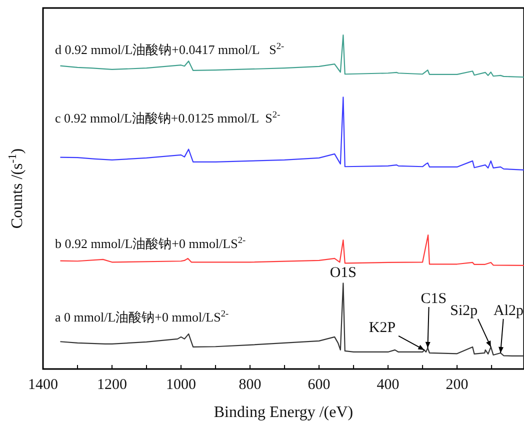 The height and width of the screenshot is (429, 524). What do you see at coordinates (433, 298) in the screenshot?
I see `annotation: C1S` at bounding box center [433, 298].